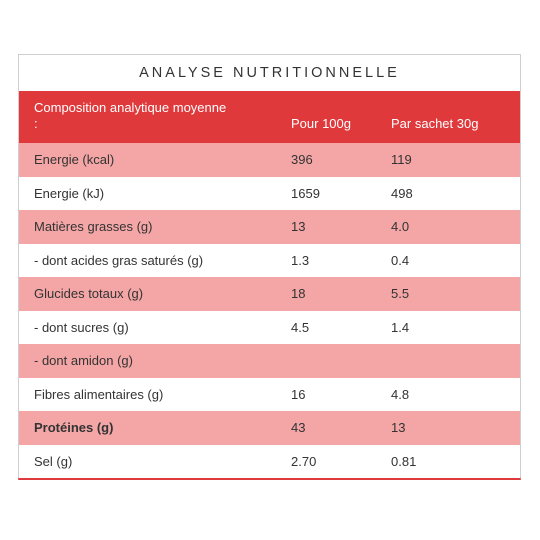 This screenshot has width=540, height=540. Describe the element at coordinates (401, 160) in the screenshot. I see `row-per-sachet: 119` at that location.